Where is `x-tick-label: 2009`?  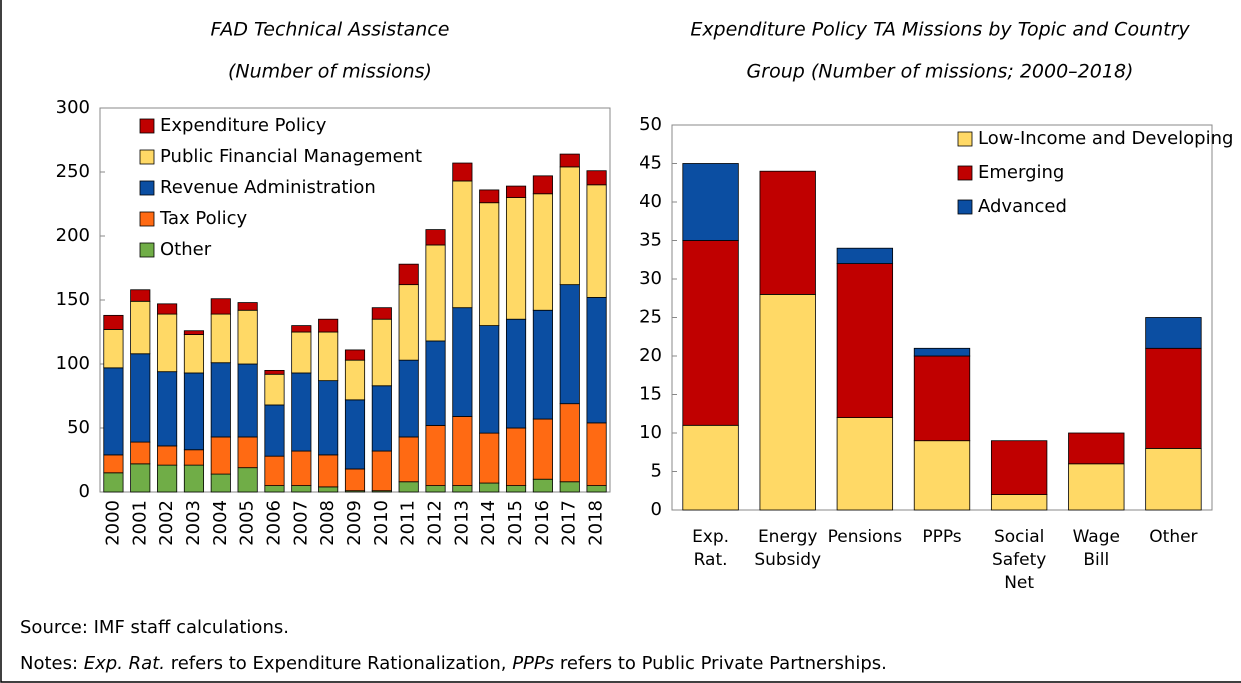
x-tick-label: 2009 is located at coordinates (354, 523).